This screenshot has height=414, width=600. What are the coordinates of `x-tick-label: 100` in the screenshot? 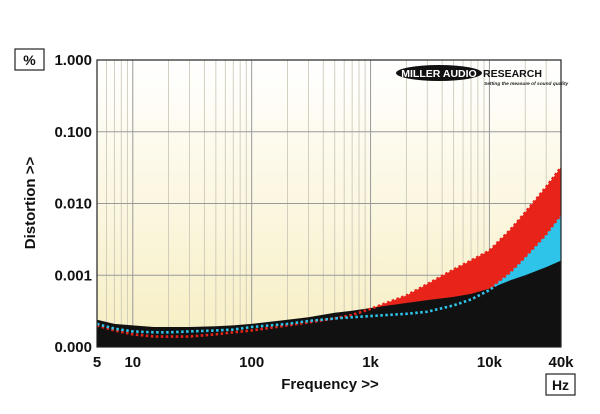 It's located at (251, 362).